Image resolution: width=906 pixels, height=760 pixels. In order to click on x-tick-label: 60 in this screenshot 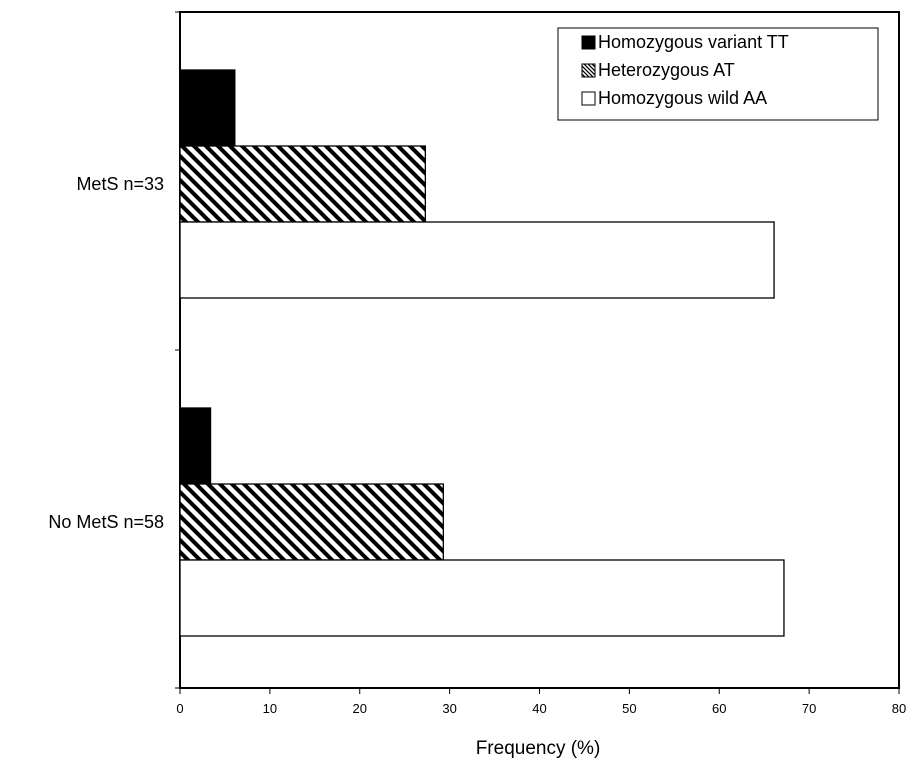, I will do `click(719, 708)`.